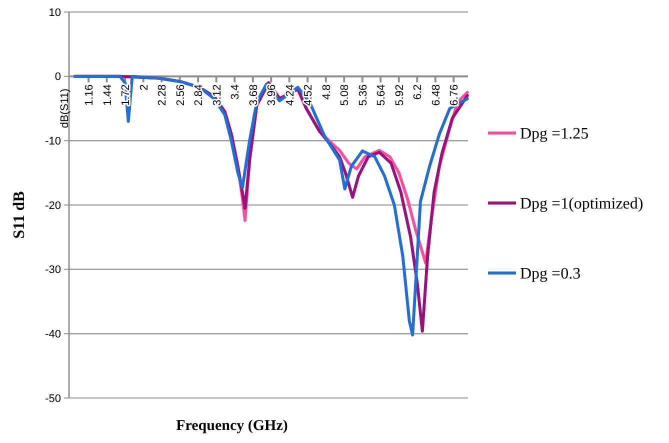  Describe the element at coordinates (54, 12) in the screenshot. I see `y-tick-label: 10` at that location.